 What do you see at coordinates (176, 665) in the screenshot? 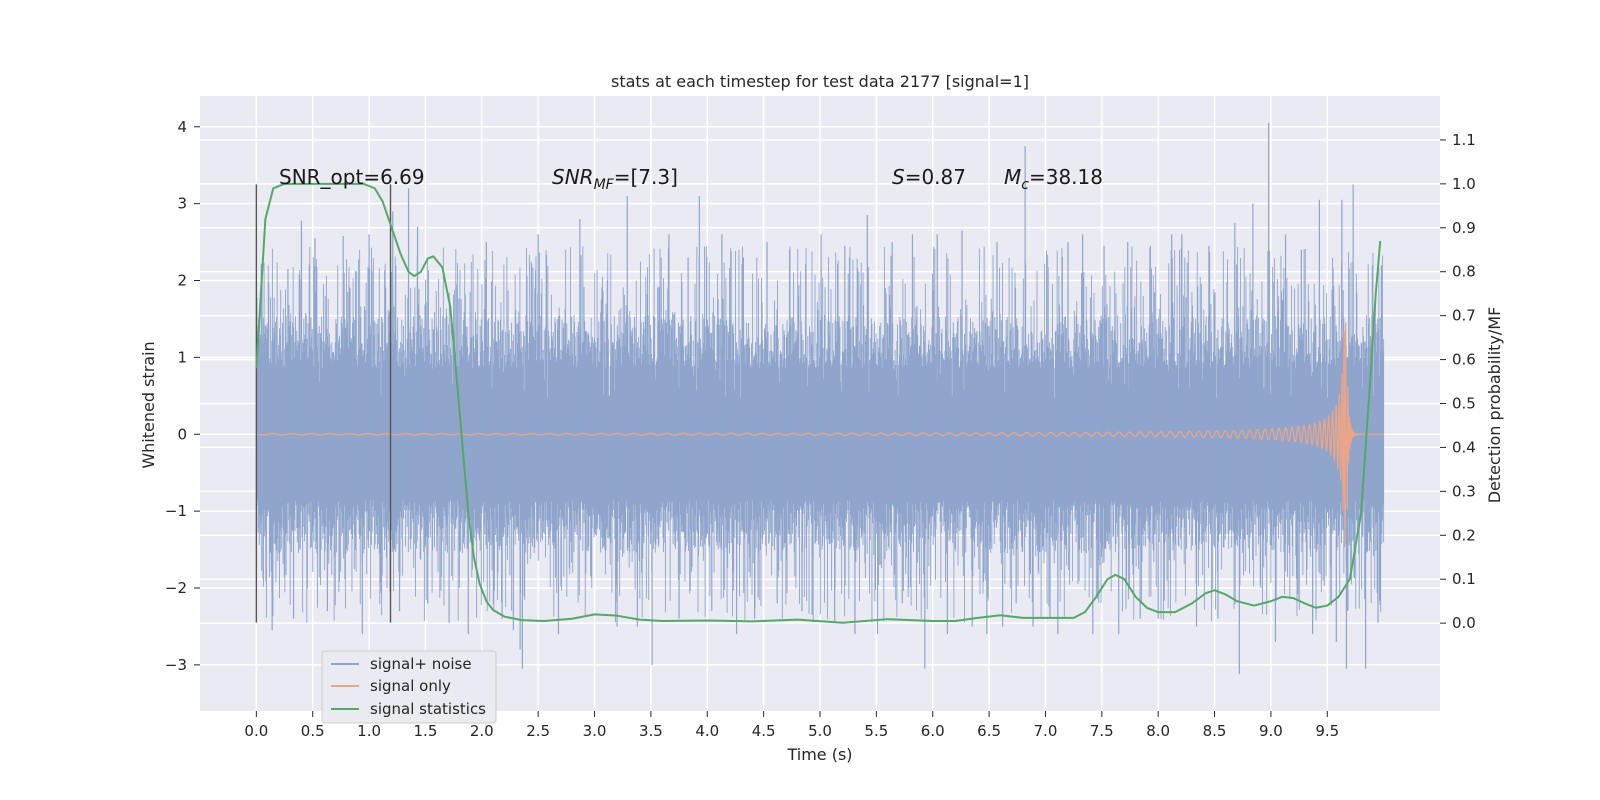
I see `y-tick-label: −3` at bounding box center [176, 665].